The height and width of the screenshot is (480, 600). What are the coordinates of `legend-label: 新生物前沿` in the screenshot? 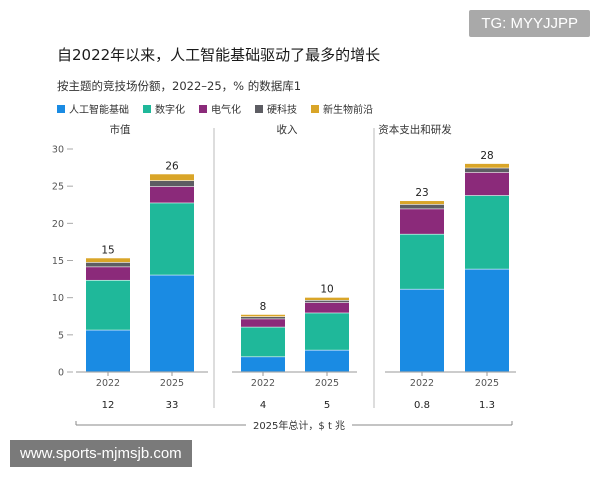 It's located at (348, 110).